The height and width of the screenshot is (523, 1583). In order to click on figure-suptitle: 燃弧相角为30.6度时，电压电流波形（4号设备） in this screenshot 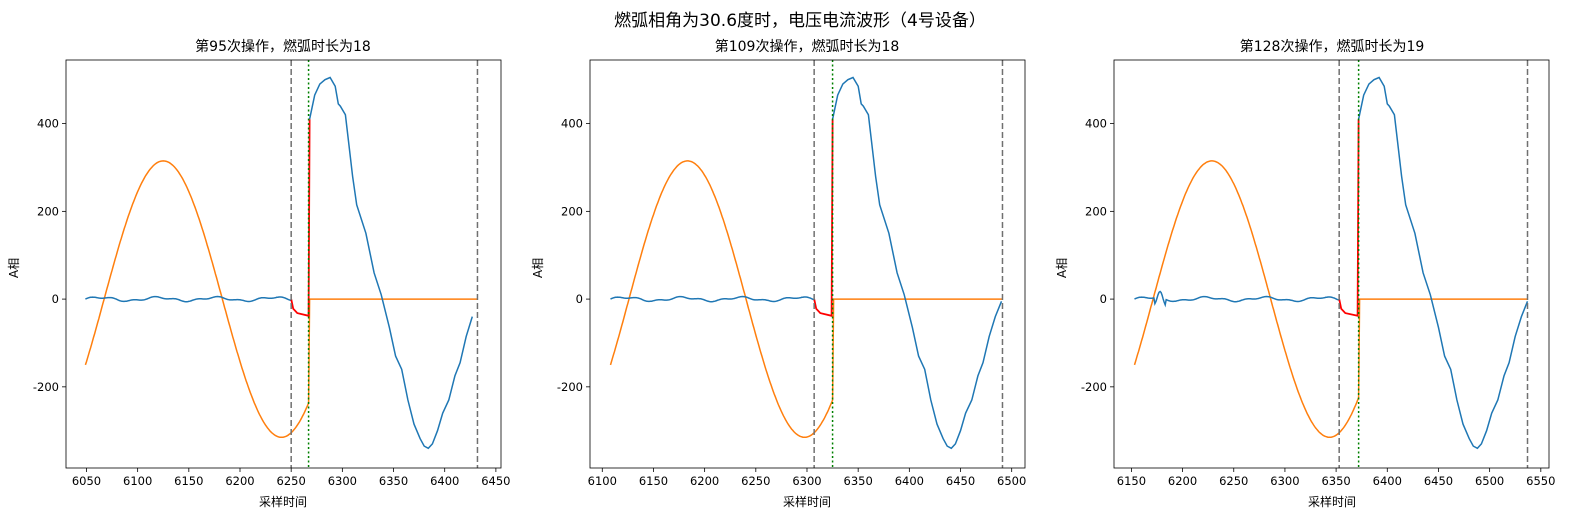, I will do `click(800, 21)`.